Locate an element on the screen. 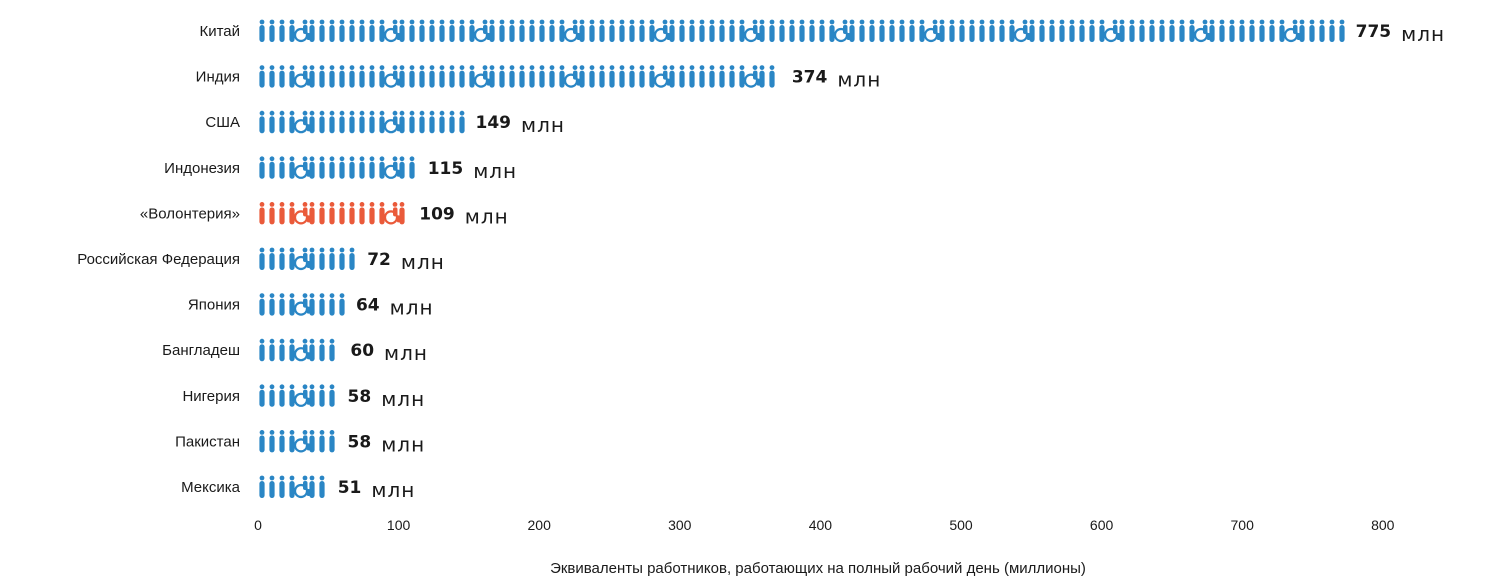  category-label: Индонезия is located at coordinates (202, 168).